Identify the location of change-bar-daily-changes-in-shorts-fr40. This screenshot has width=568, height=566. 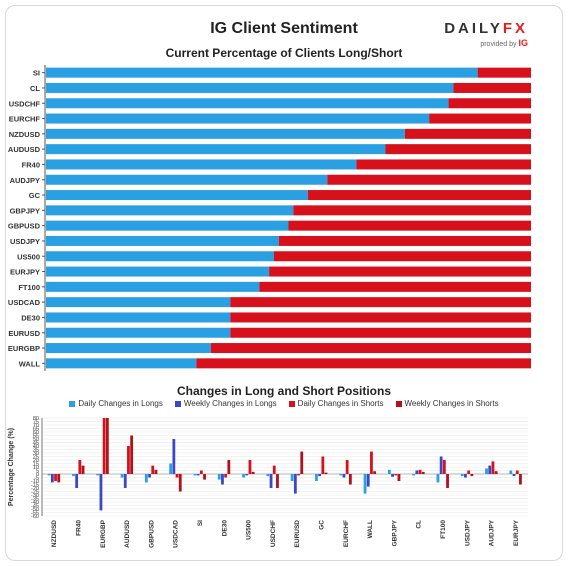
(80, 467).